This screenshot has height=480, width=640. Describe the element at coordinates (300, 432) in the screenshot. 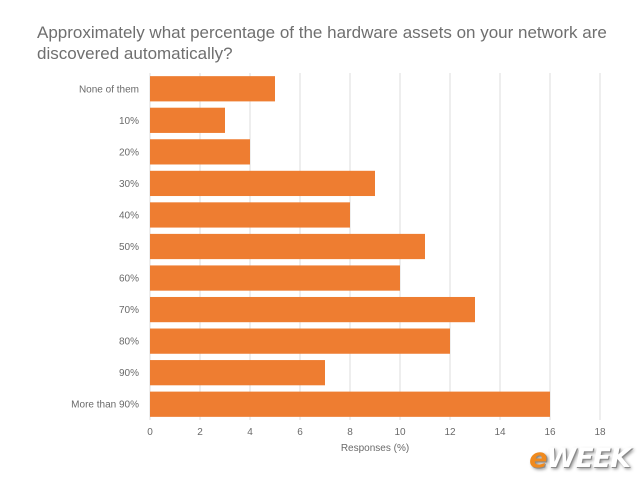

I see `x-tick-label: 6` at that location.